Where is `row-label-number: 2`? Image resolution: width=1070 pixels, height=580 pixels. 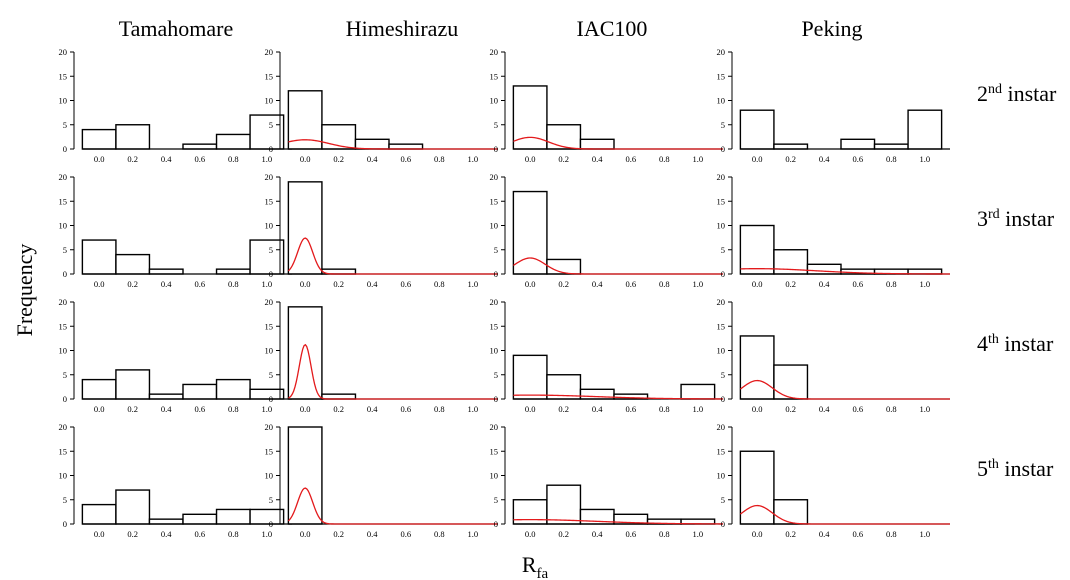
row-label-number: 2 is located at coordinates (982, 93).